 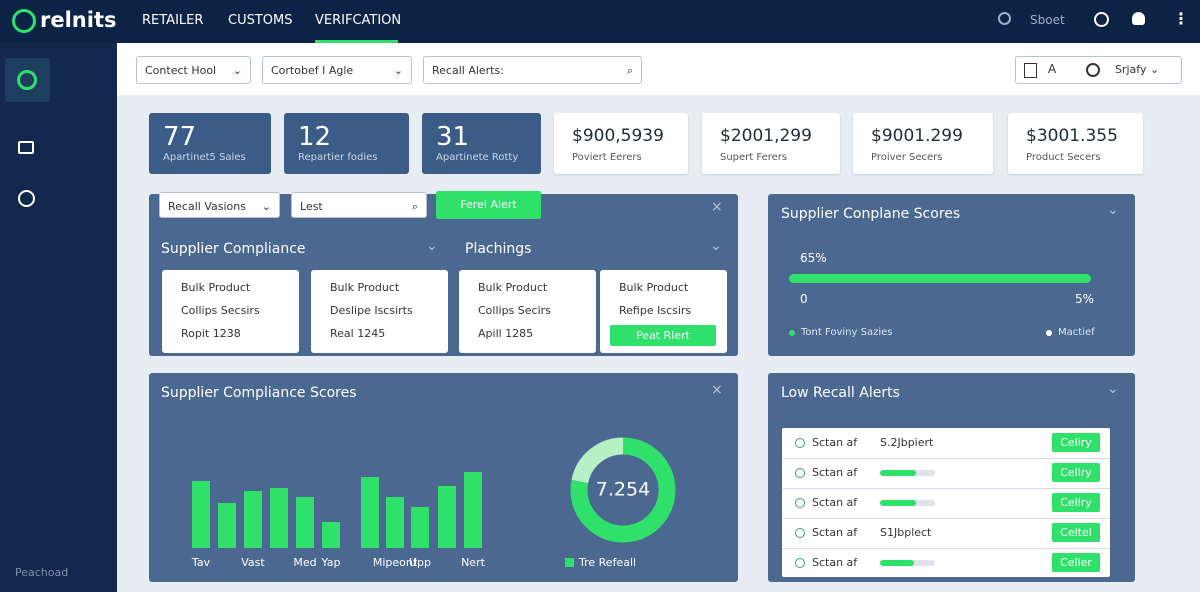 What do you see at coordinates (766, 136) in the screenshot?
I see `kpi-value: $2001,299` at bounding box center [766, 136].